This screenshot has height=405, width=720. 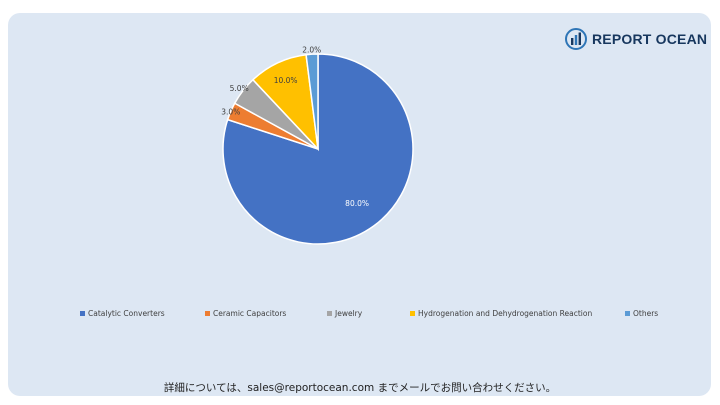 What do you see at coordinates (286, 80) in the screenshot?
I see `slice-data-label: 10.0%` at bounding box center [286, 80].